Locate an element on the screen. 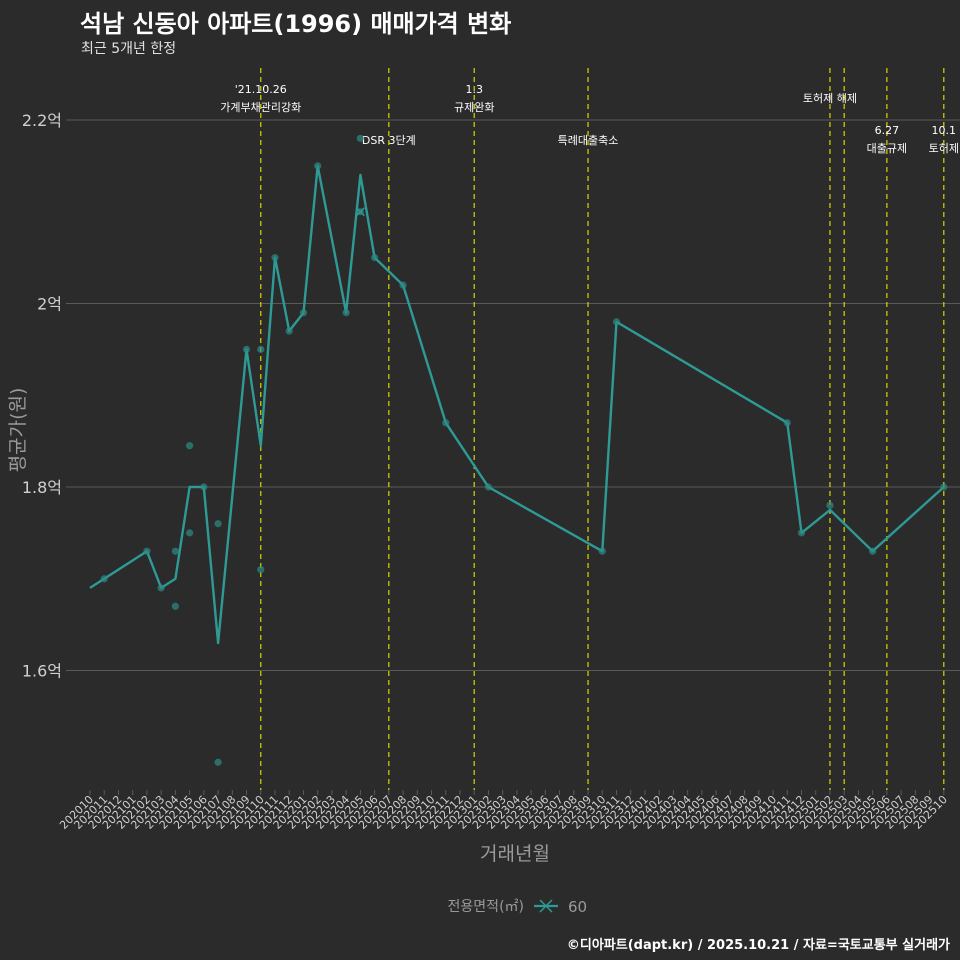 The image size is (960, 960). legend: 전용면적(㎡) 60 is located at coordinates (518, 907).